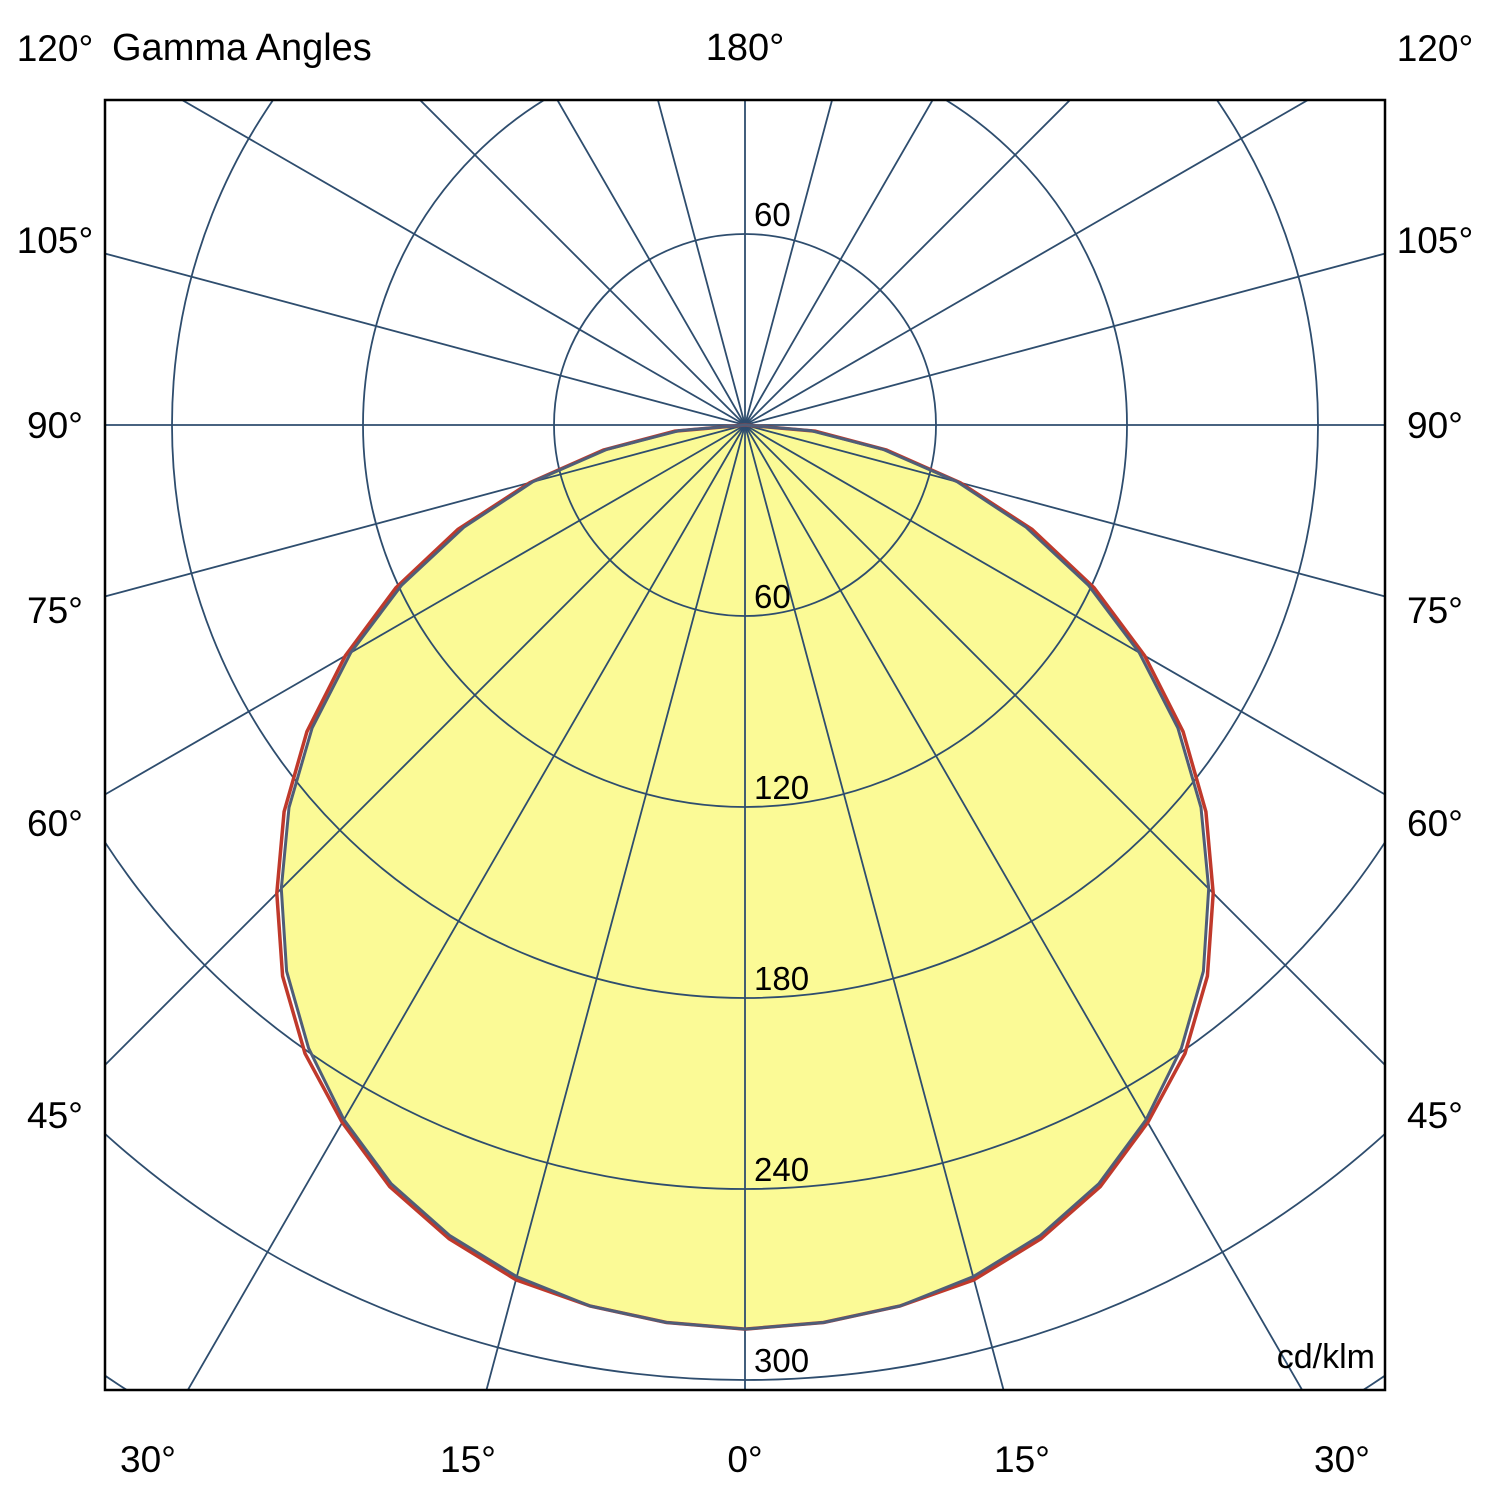  I want to click on gamma-label-left: 120°, so click(55, 48).